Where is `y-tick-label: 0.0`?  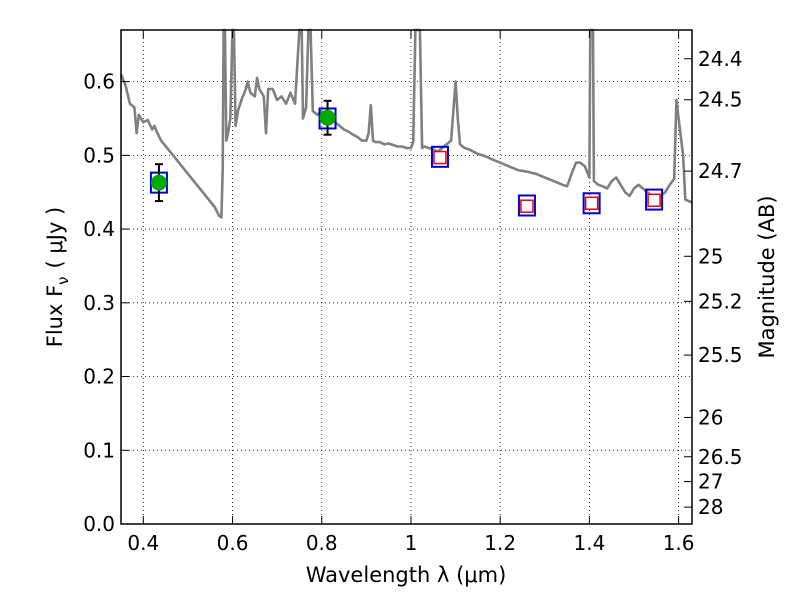 y-tick-label: 0.0 is located at coordinates (99, 524).